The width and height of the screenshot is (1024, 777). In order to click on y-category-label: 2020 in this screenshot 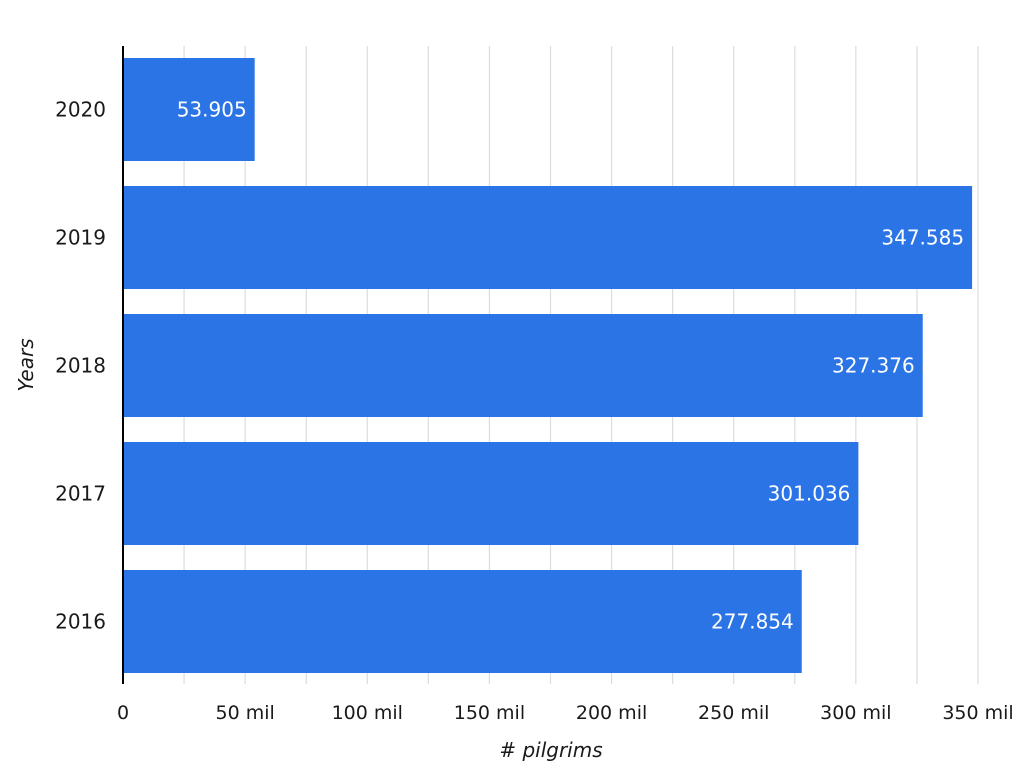, I will do `click(80, 110)`.